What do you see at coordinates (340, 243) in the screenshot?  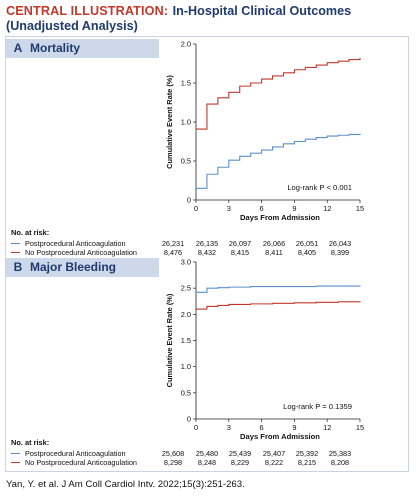 I see `risk-value: 26,043` at bounding box center [340, 243].